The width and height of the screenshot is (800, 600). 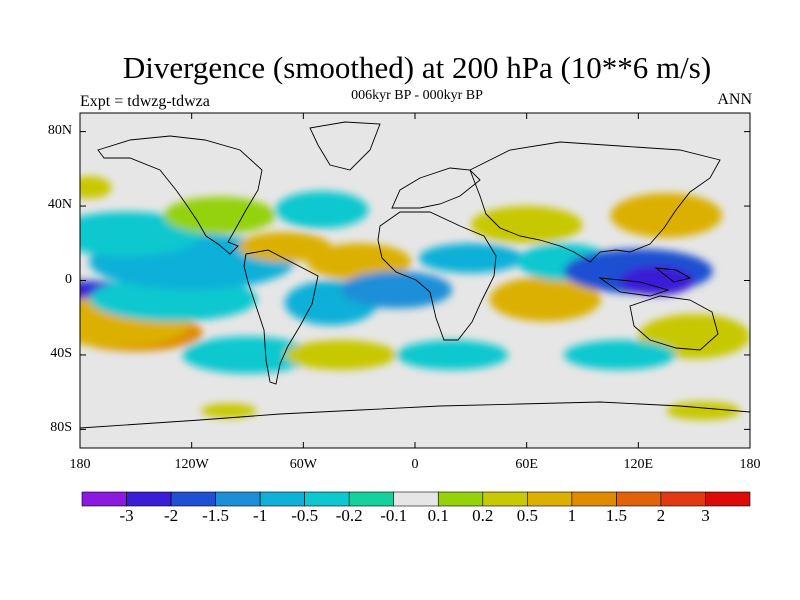 What do you see at coordinates (349, 515) in the screenshot?
I see `colorbar-label-5: -0.2` at bounding box center [349, 515].